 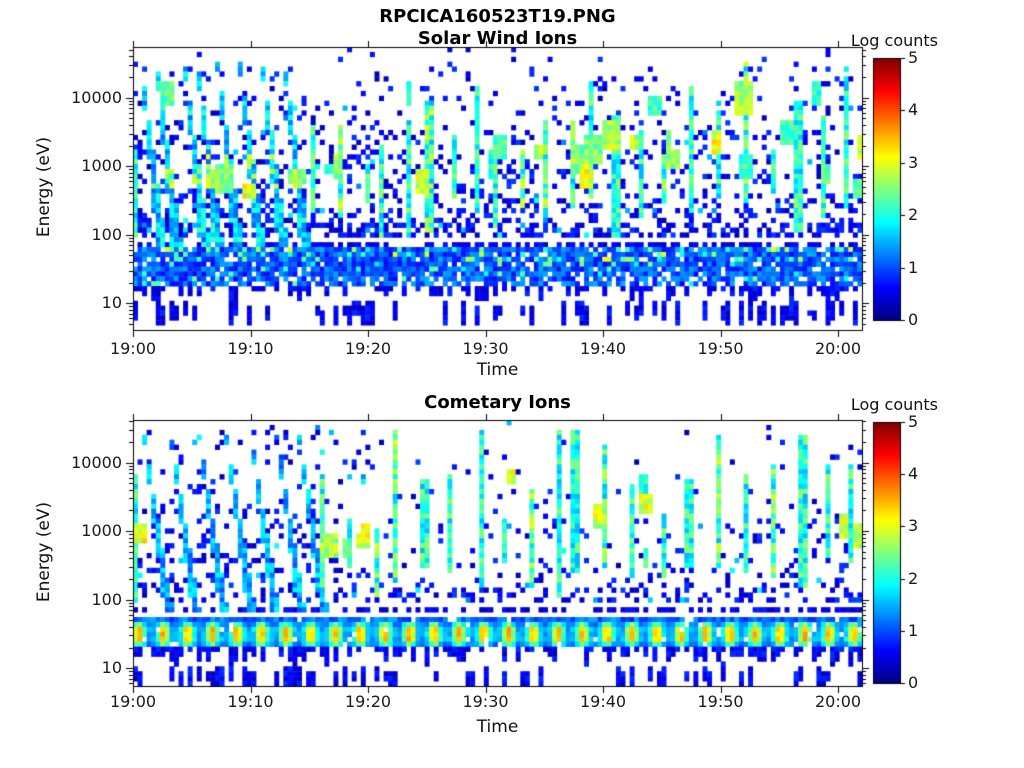 What do you see at coordinates (894, 40) in the screenshot?
I see `colorbar1-label: Log counts` at bounding box center [894, 40].